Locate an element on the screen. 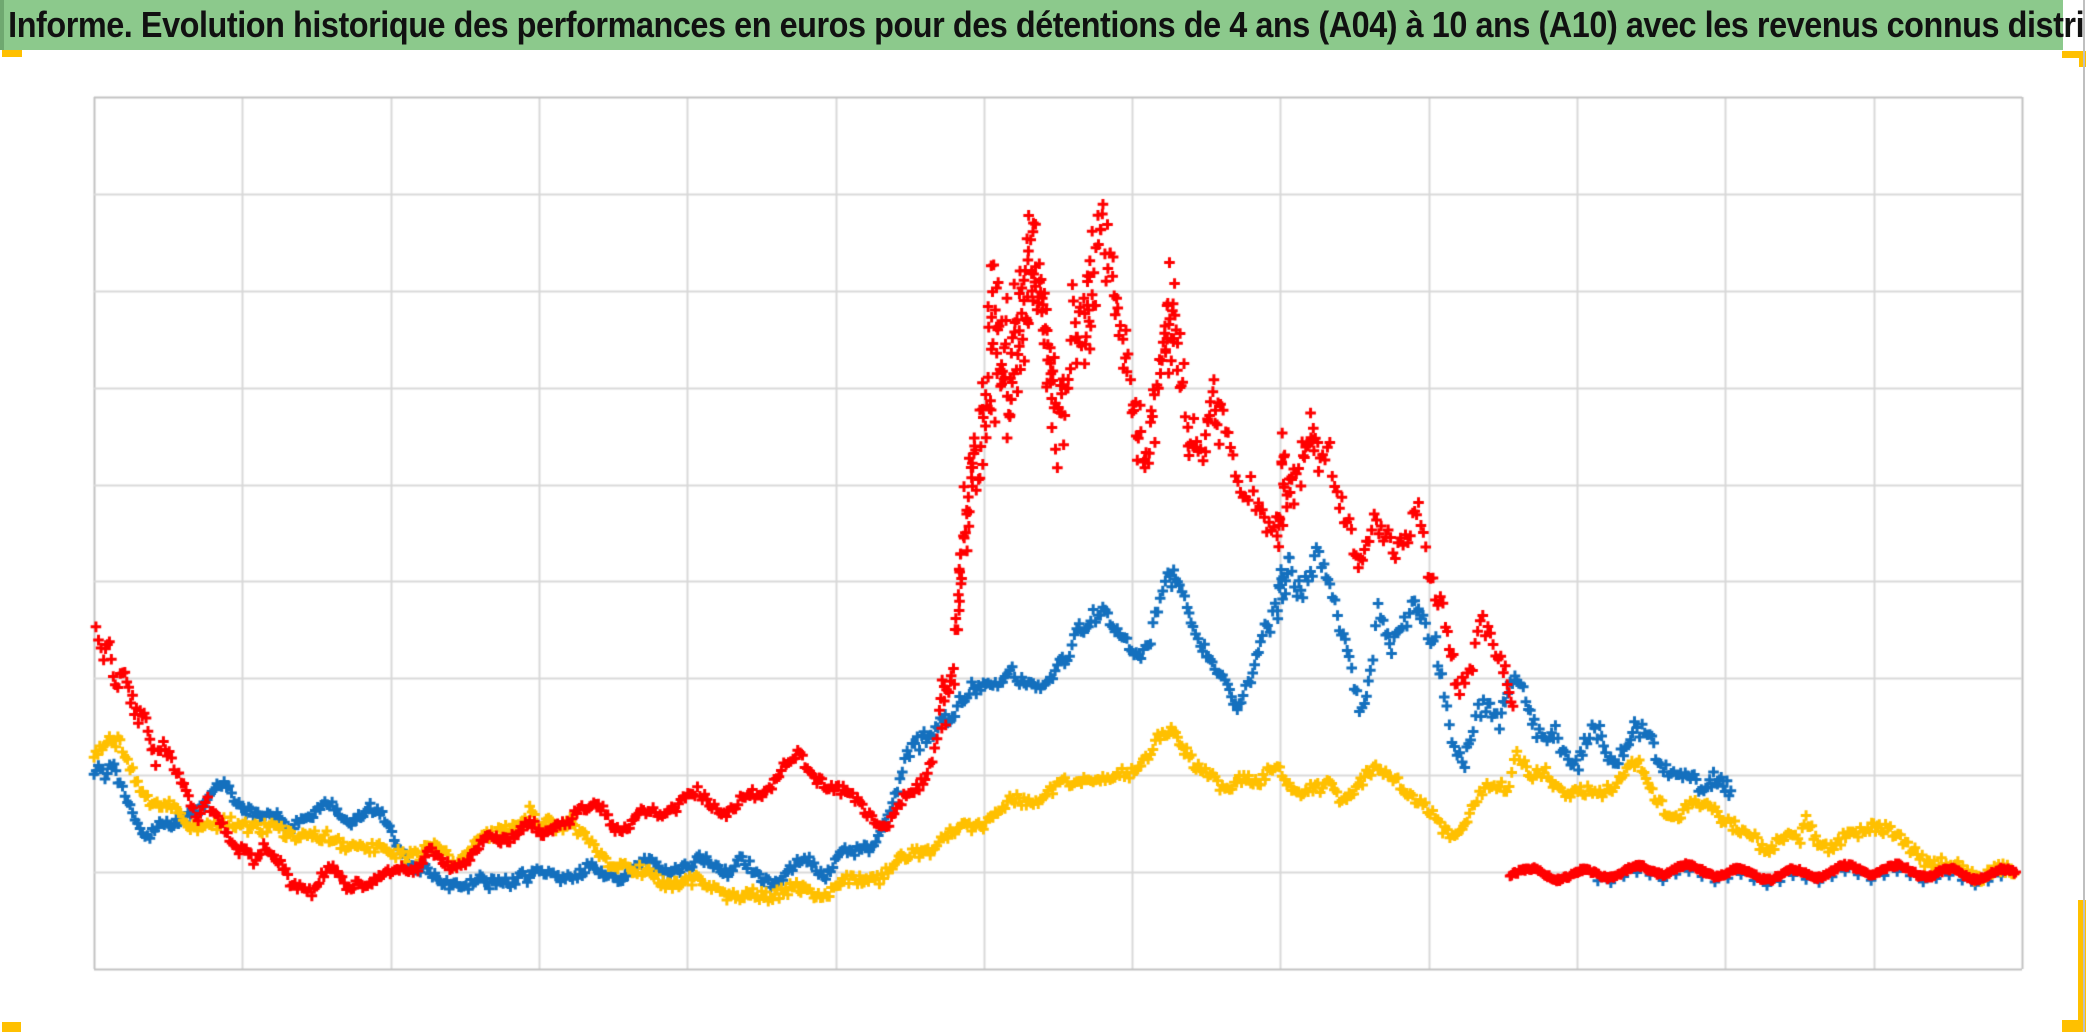 This screenshot has height=1032, width=2086. print-area-corner-top-left-icon is located at coordinates (12, 53).